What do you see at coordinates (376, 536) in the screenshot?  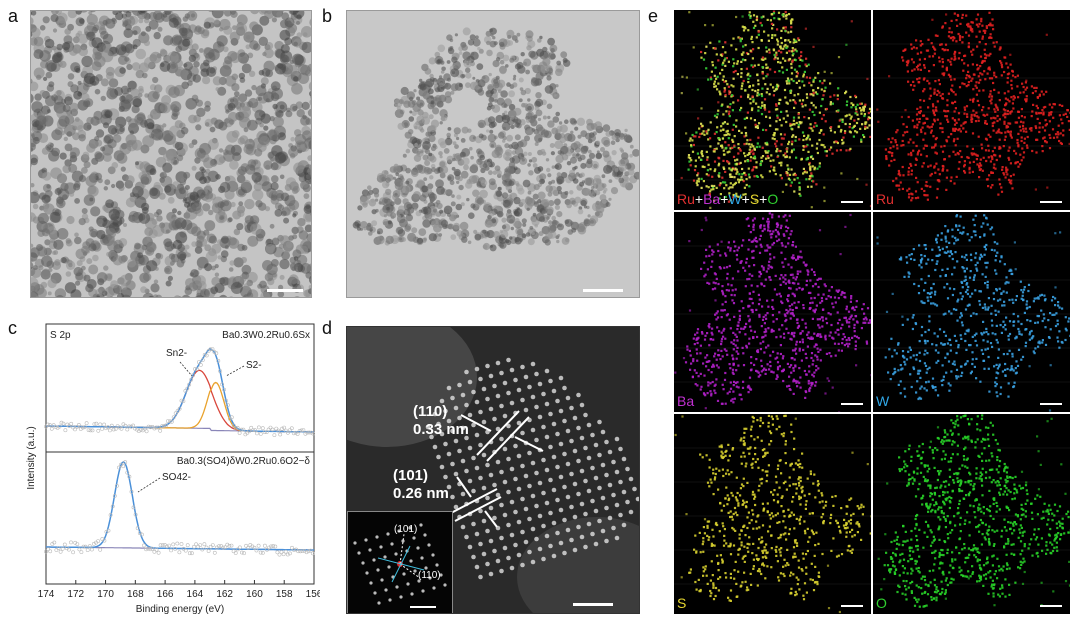 I see `fft-spot` at bounding box center [376, 536].